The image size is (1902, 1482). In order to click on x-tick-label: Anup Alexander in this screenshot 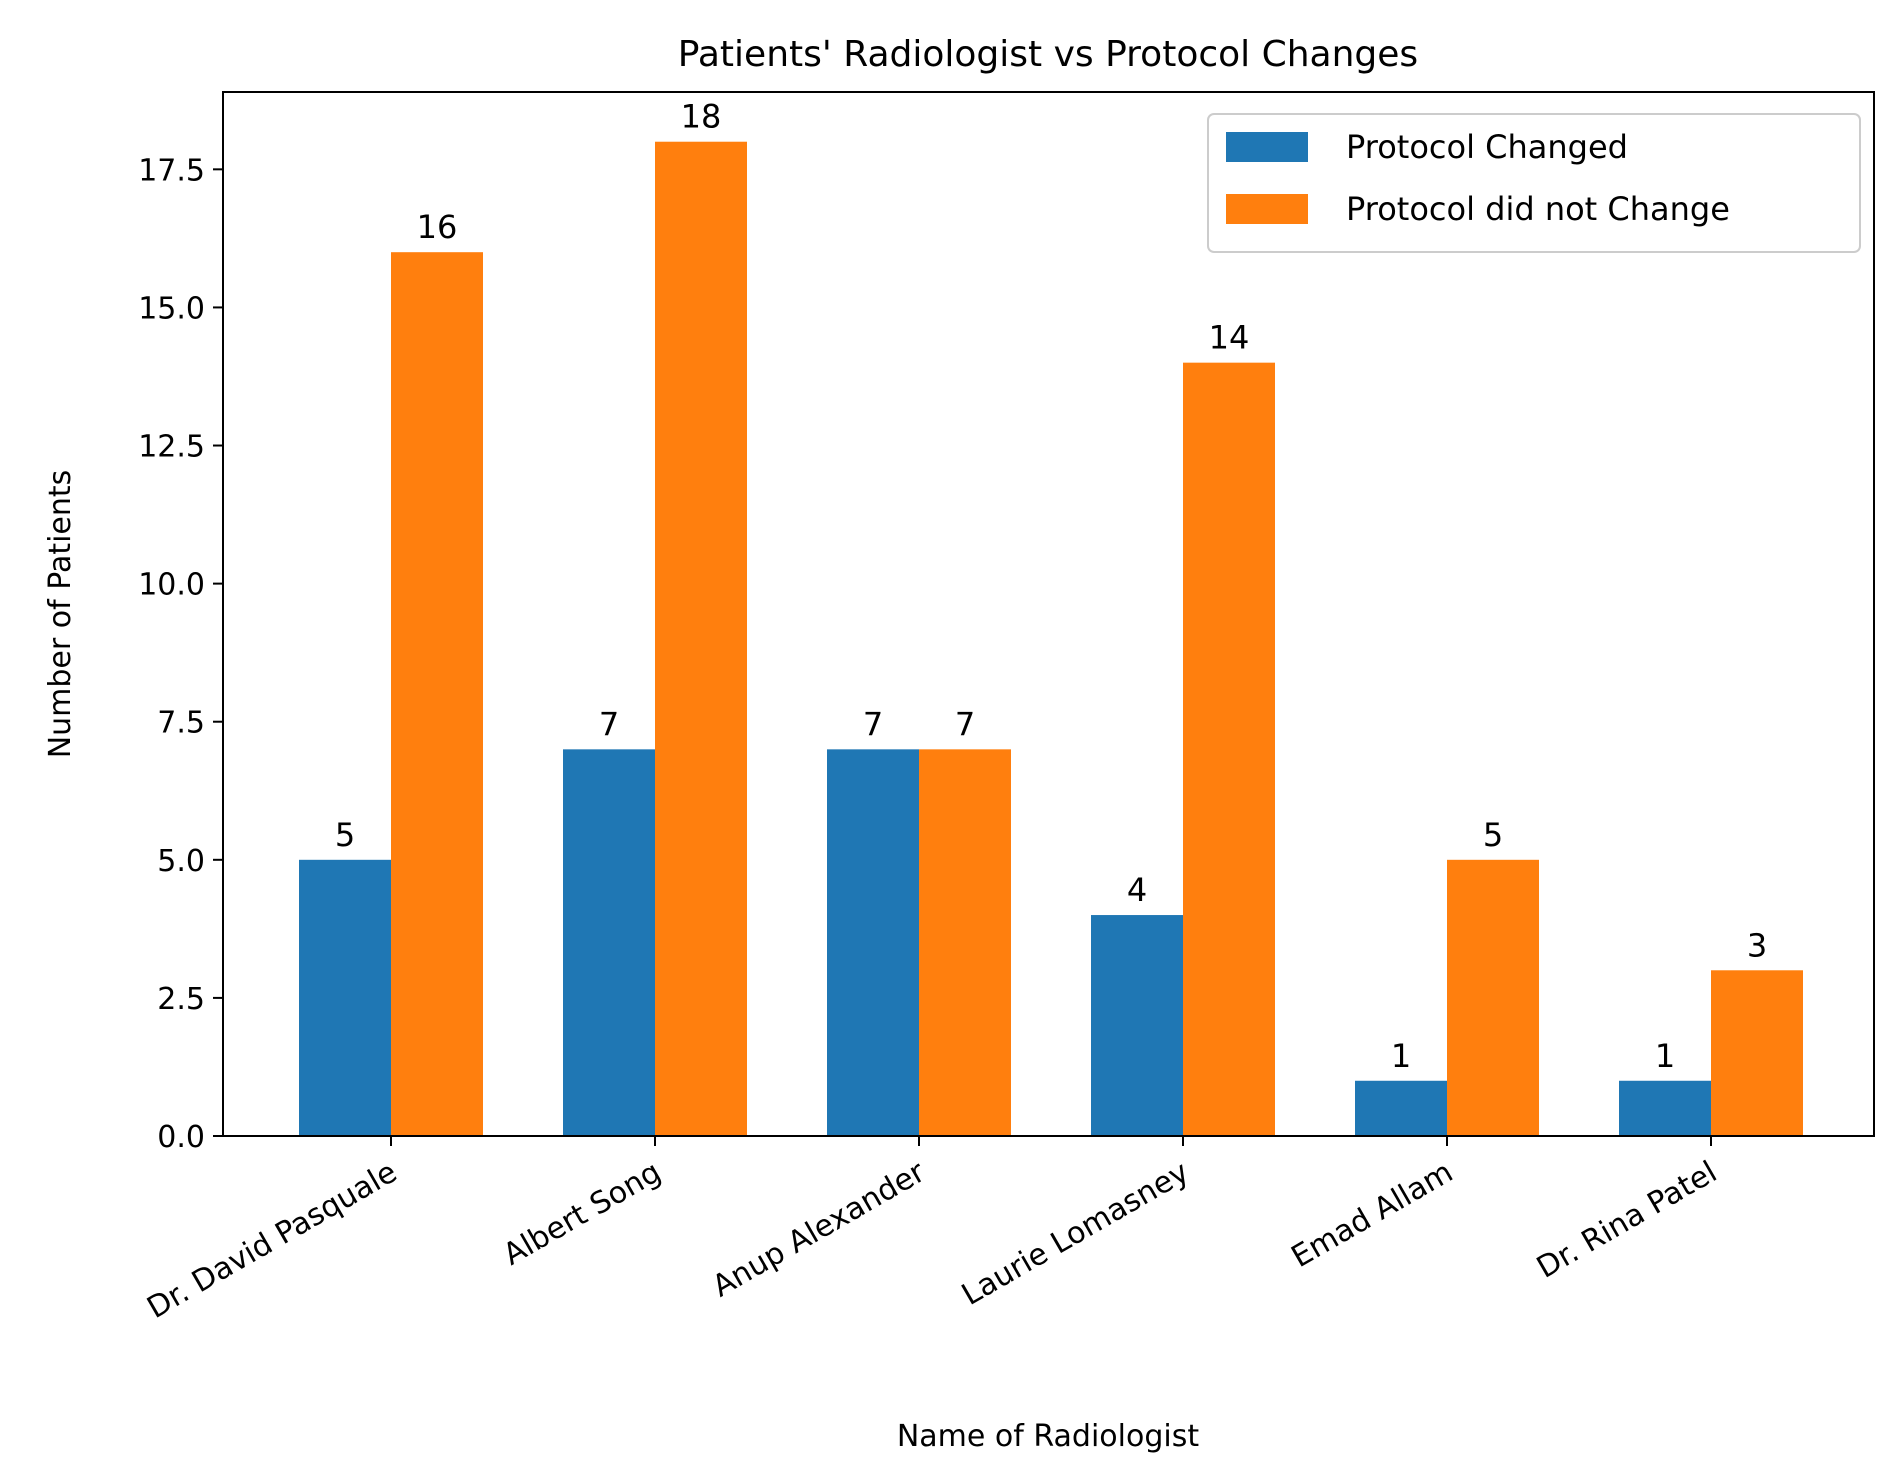, I will do `click(819, 1229)`.